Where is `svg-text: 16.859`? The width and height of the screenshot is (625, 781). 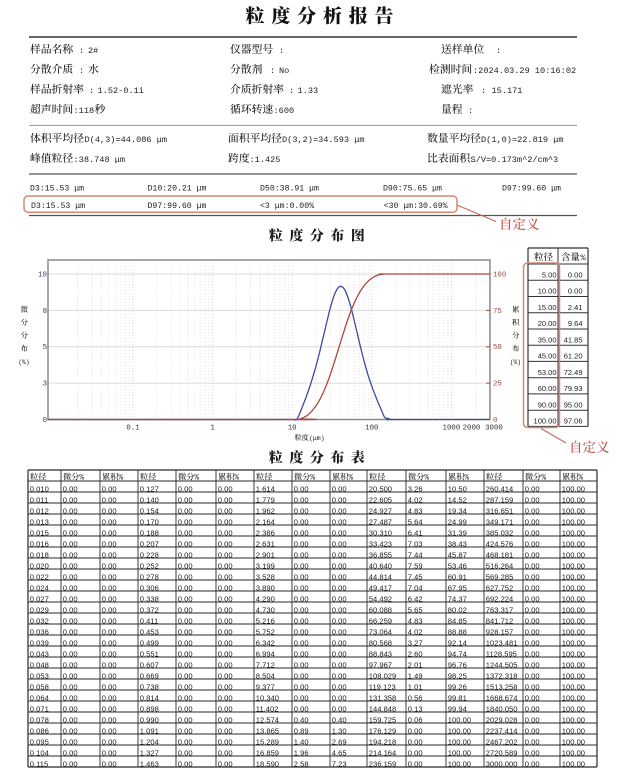 svg-text: 16.859 is located at coordinates (267, 752).